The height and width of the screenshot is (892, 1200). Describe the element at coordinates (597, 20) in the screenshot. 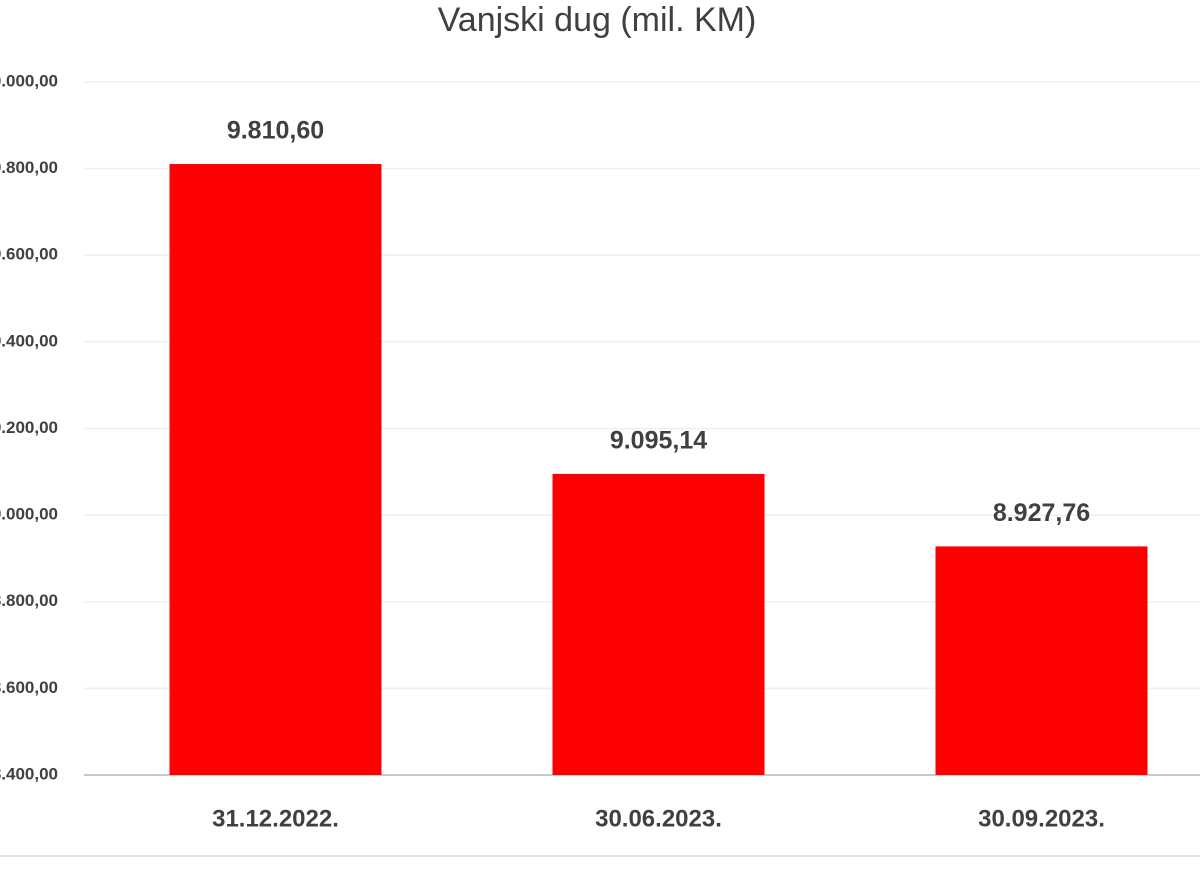

I see `chart-title: Vanjski dug (mil. KM)` at that location.